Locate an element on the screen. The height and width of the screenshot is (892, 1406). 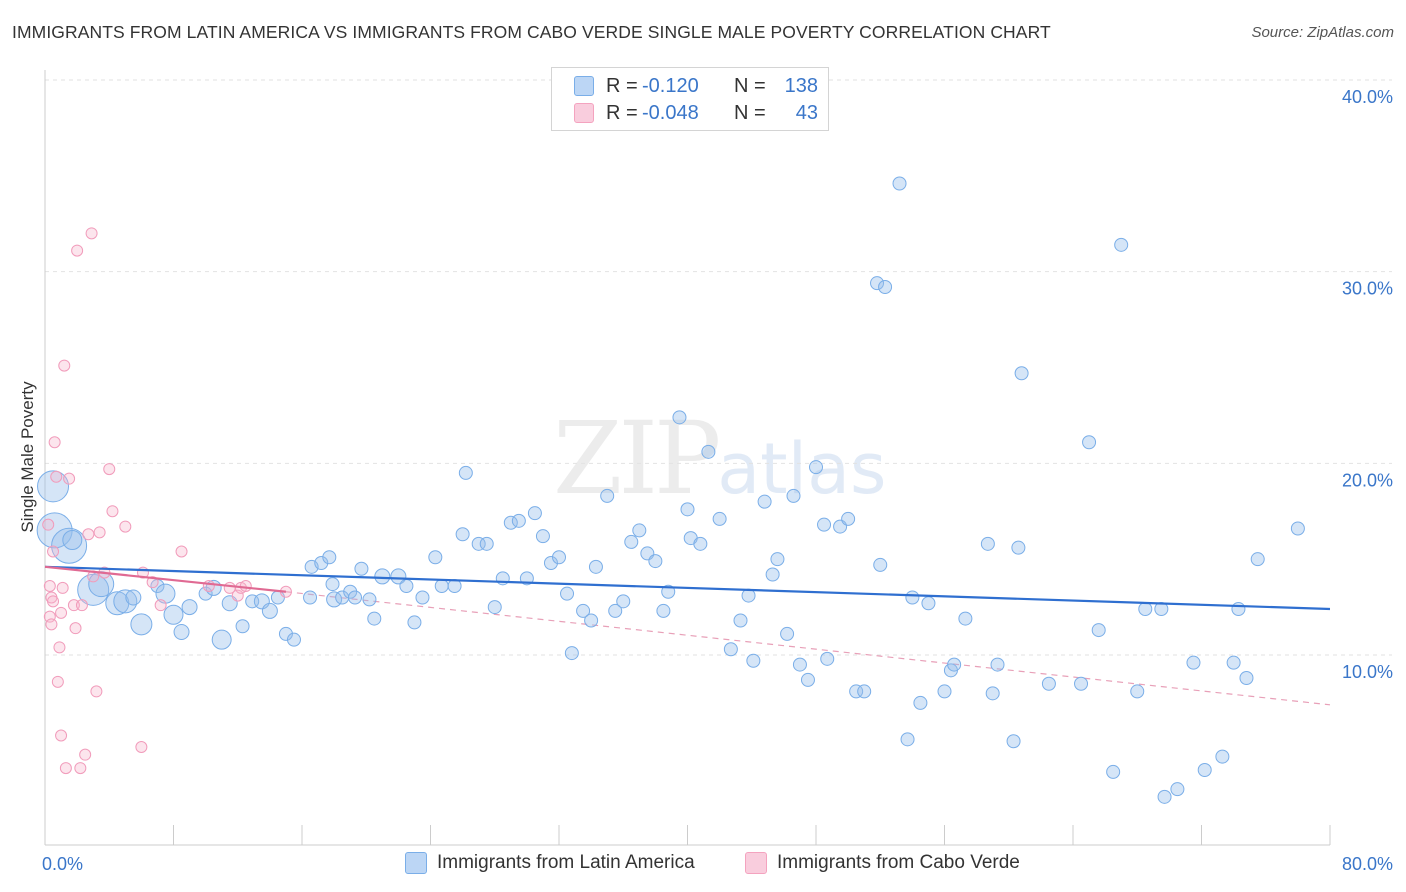
x-tick-label: 0.0% is located at coordinates (62, 864).